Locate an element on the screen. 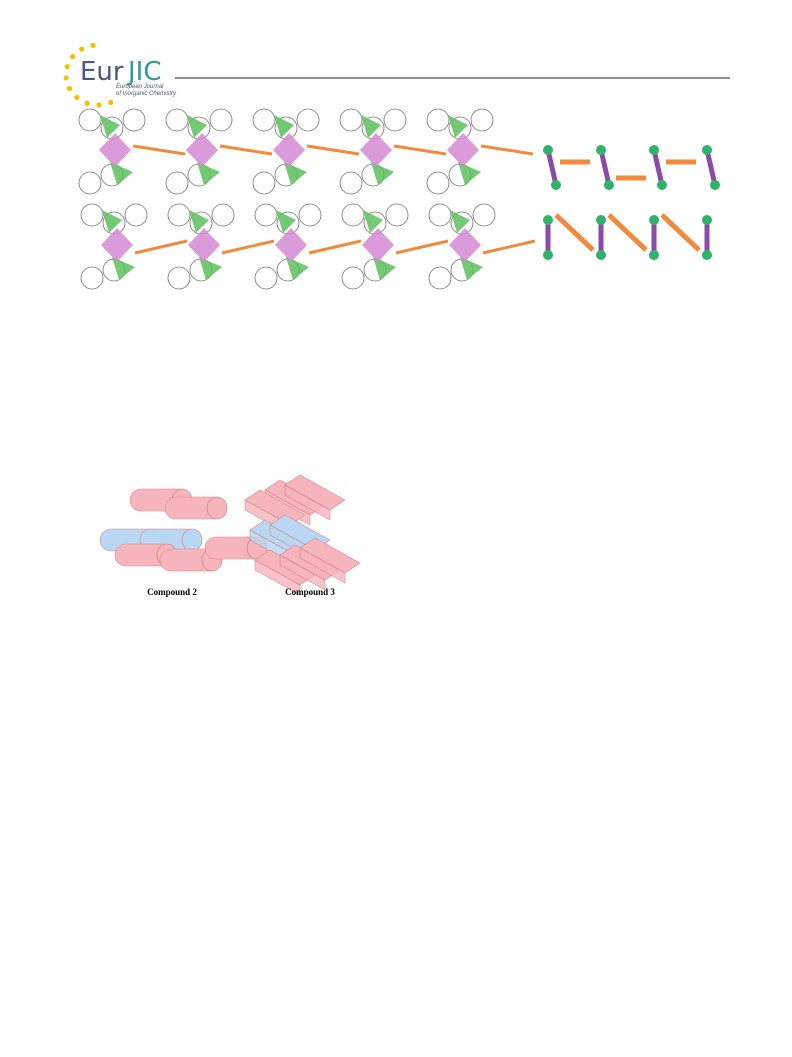 The width and height of the screenshot is (792, 1057). crystal-structure-figure is located at coordinates (307, 199).